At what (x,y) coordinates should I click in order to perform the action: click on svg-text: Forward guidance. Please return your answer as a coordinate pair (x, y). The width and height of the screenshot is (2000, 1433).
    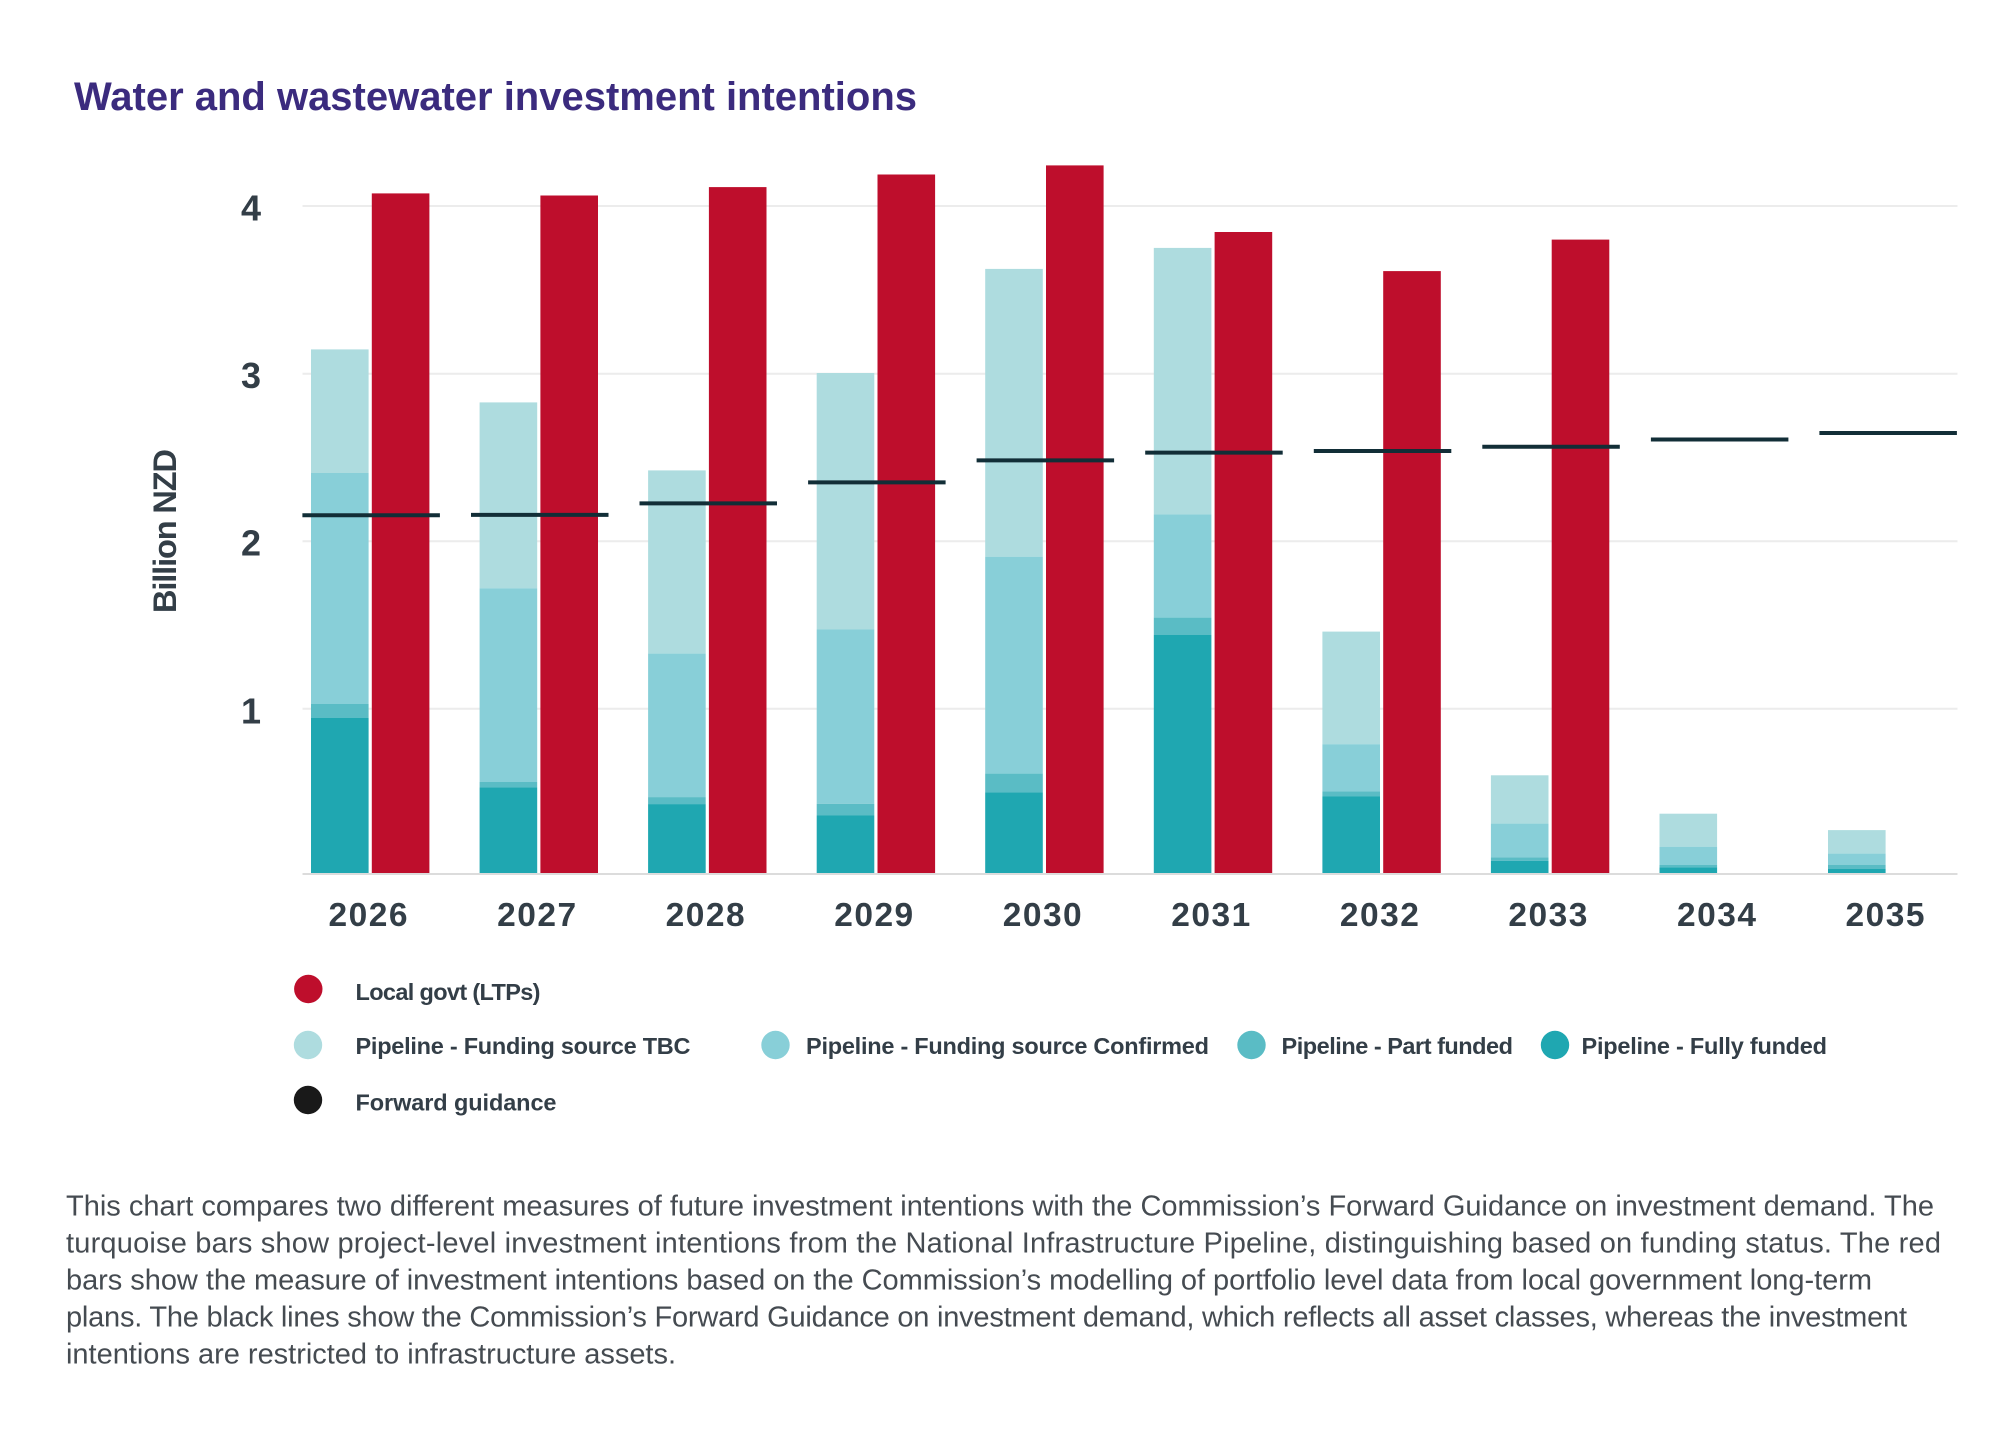
    Looking at the image, I should click on (456, 1103).